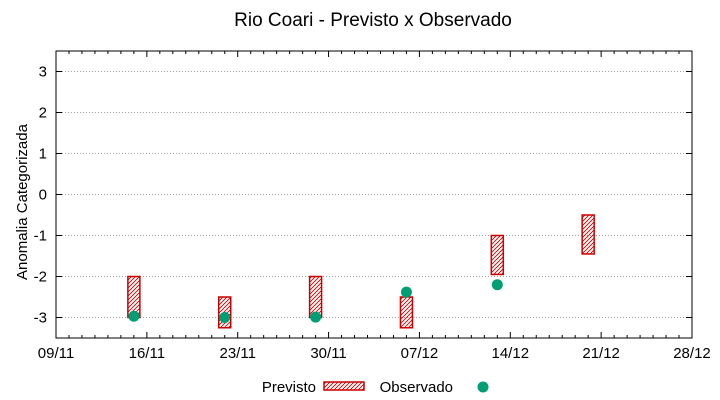 The height and width of the screenshot is (400, 720). I want to click on chart-title: Rio Coari - Previsto x Observado, so click(373, 20).